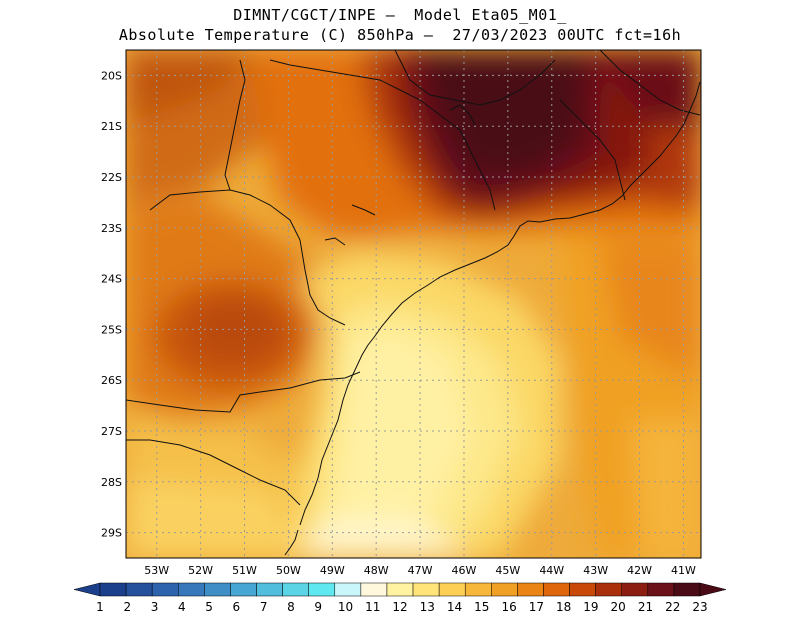 The width and height of the screenshot is (800, 618). What do you see at coordinates (87, 589) in the screenshot?
I see `colorbar-arrow-left` at bounding box center [87, 589].